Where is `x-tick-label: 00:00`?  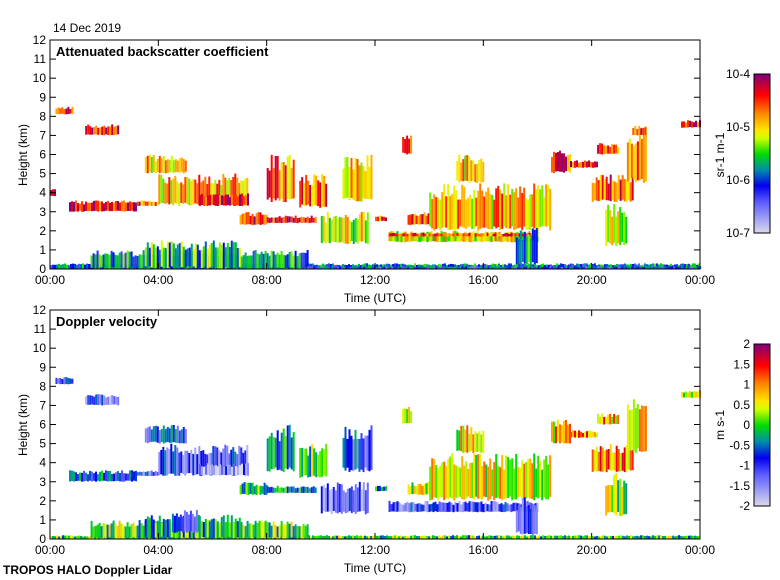
x-tick-label: 00:00 is located at coordinates (700, 280).